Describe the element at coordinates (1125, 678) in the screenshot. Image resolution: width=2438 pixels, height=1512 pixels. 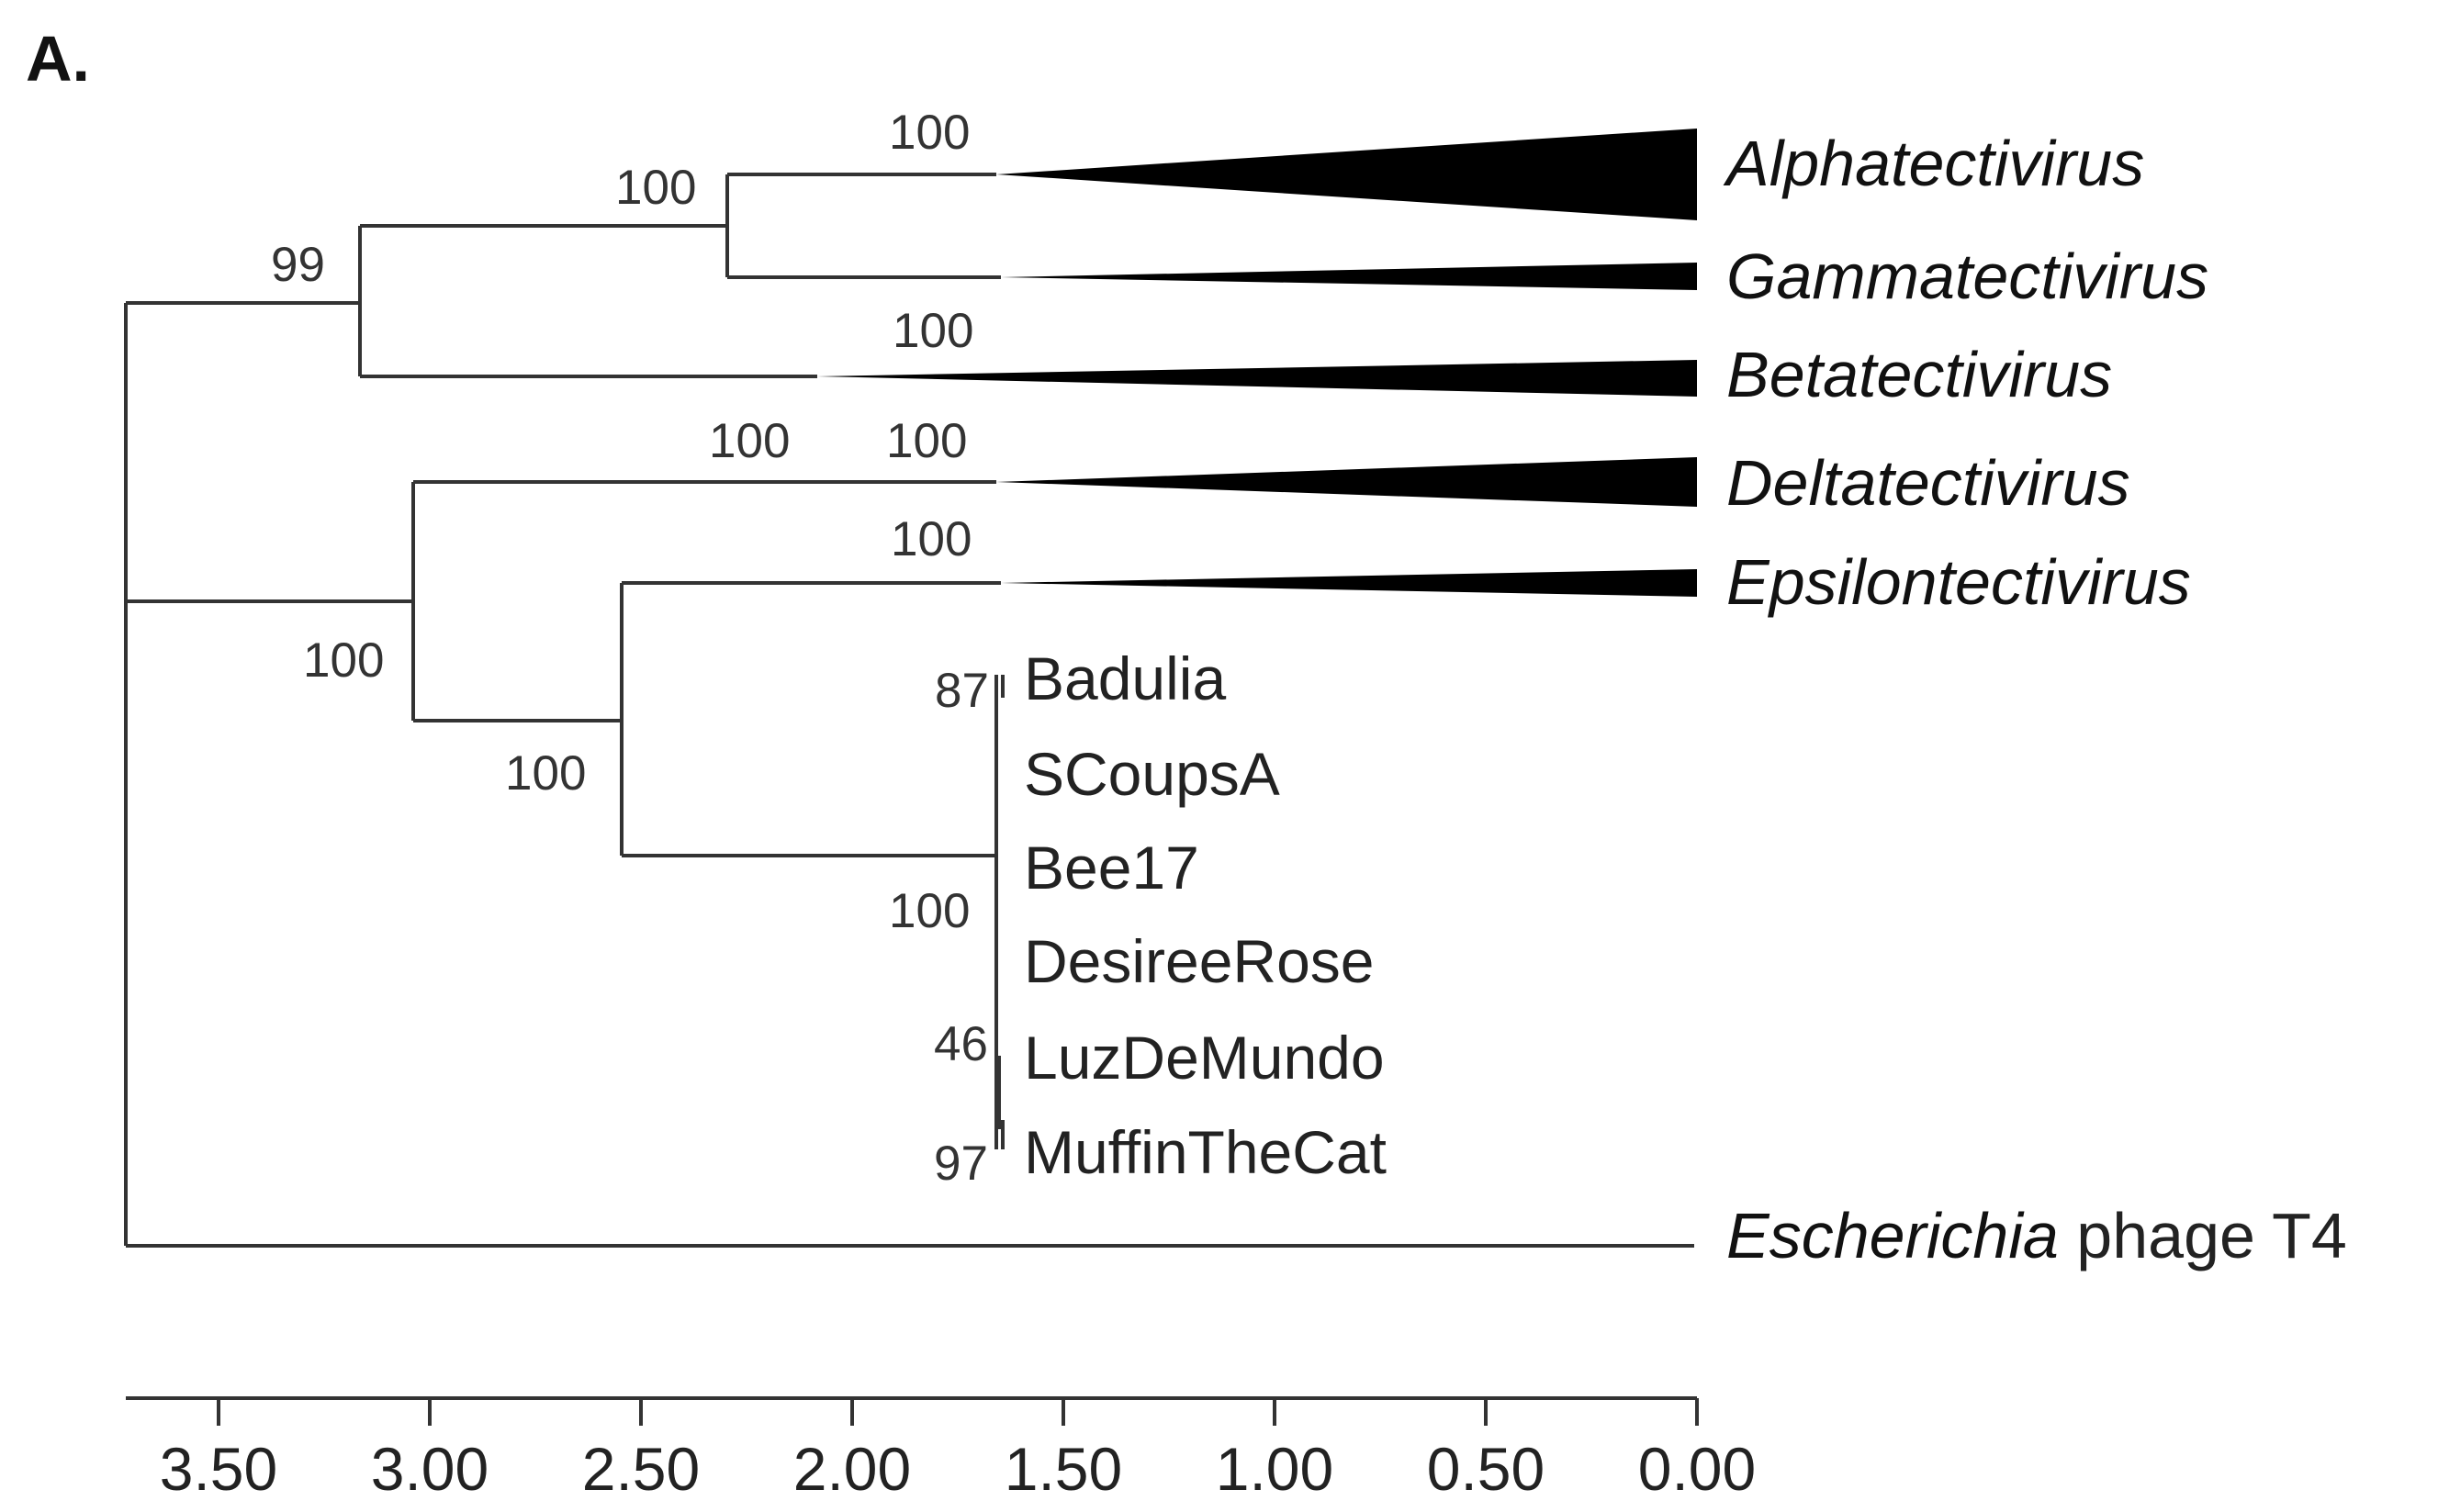
I see `leaf-badulia: Badulia` at that location.